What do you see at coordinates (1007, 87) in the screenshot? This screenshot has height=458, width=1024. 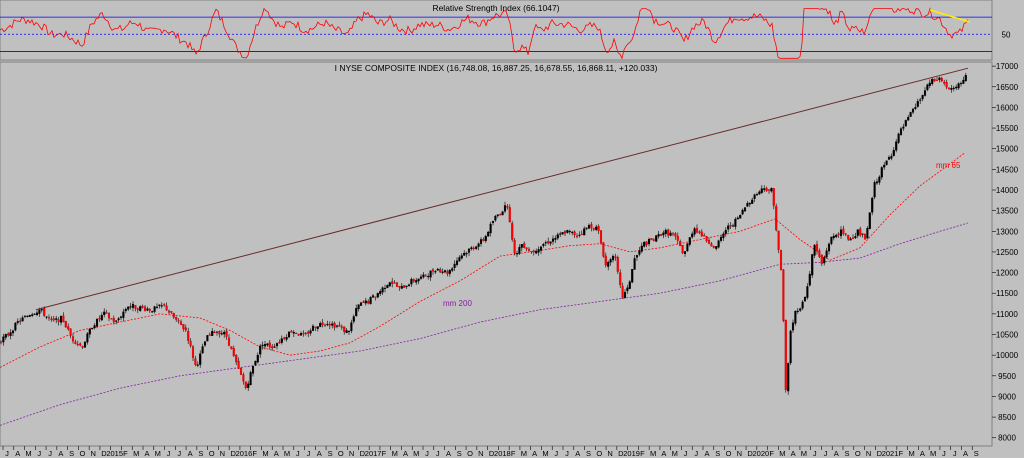 I see `y-tick-label: 16500` at bounding box center [1007, 87].